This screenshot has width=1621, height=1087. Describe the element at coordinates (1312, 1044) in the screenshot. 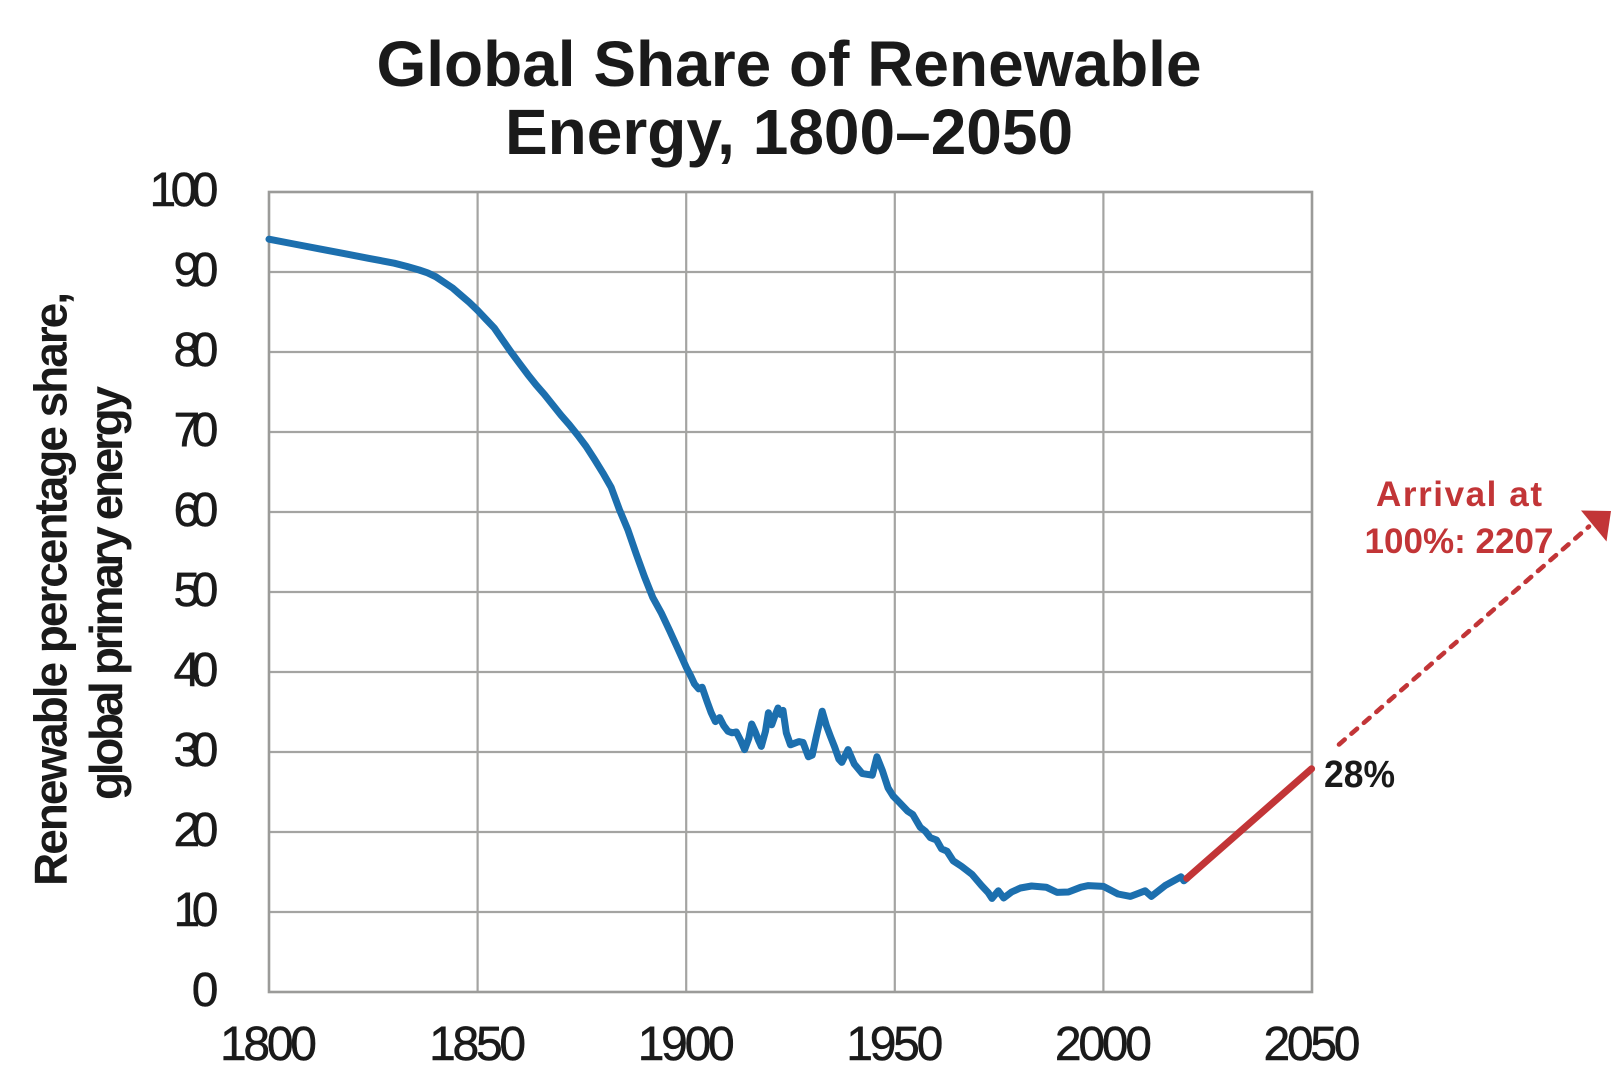

I see `svg-text: 2050` at that location.